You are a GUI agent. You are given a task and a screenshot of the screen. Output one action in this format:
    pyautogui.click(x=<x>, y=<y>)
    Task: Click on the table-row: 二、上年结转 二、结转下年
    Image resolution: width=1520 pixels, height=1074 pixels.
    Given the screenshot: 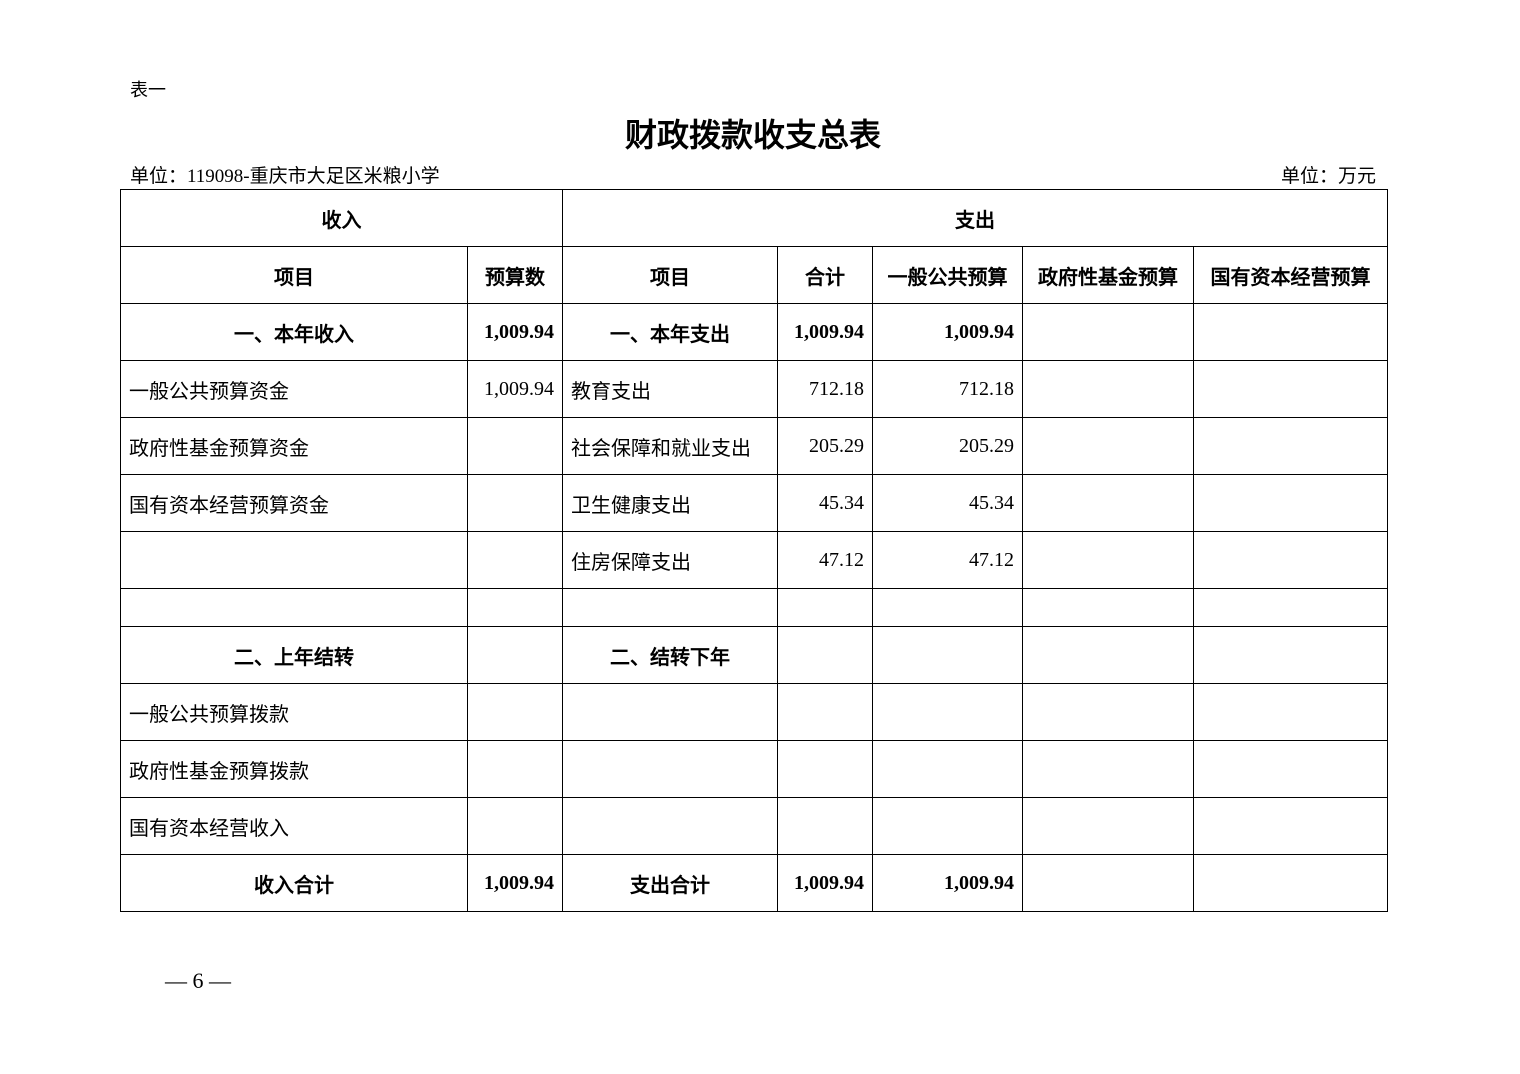 What is the action you would take?
    pyautogui.click(x=754, y=655)
    